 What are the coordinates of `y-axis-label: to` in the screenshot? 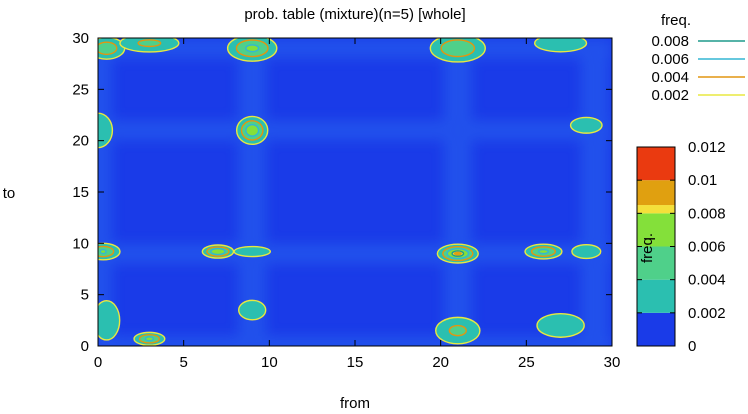 It's located at (9, 193).